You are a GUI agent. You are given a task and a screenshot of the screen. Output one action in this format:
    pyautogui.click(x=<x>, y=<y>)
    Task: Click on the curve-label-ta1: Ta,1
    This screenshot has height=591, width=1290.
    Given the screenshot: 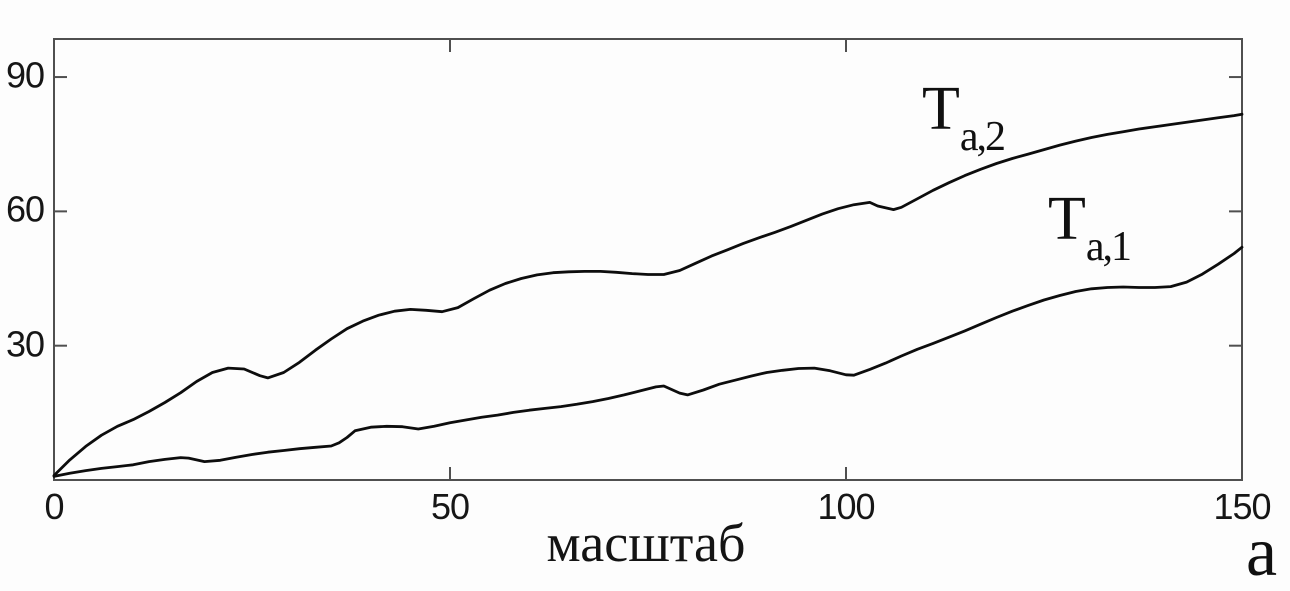 What is the action you would take?
    pyautogui.click(x=1090, y=226)
    